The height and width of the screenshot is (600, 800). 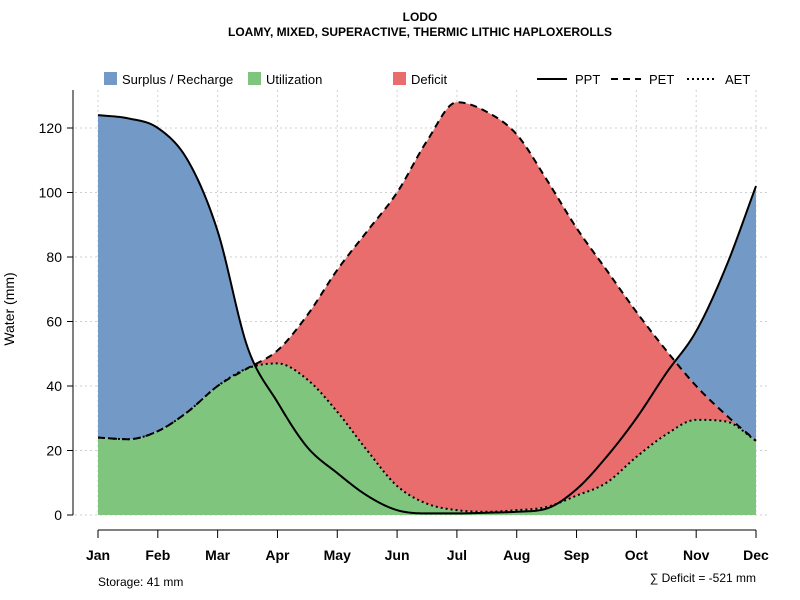 What do you see at coordinates (9, 308) in the screenshot?
I see `y-axis-label: Water (mm)` at bounding box center [9, 308].